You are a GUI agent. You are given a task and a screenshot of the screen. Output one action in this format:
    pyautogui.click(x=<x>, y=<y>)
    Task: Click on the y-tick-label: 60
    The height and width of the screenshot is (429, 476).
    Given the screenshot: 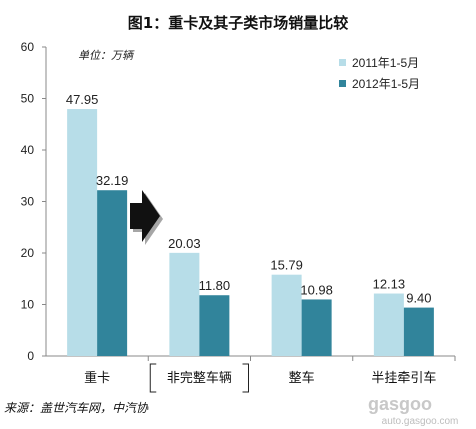 What is the action you would take?
    pyautogui.click(x=28, y=47)
    